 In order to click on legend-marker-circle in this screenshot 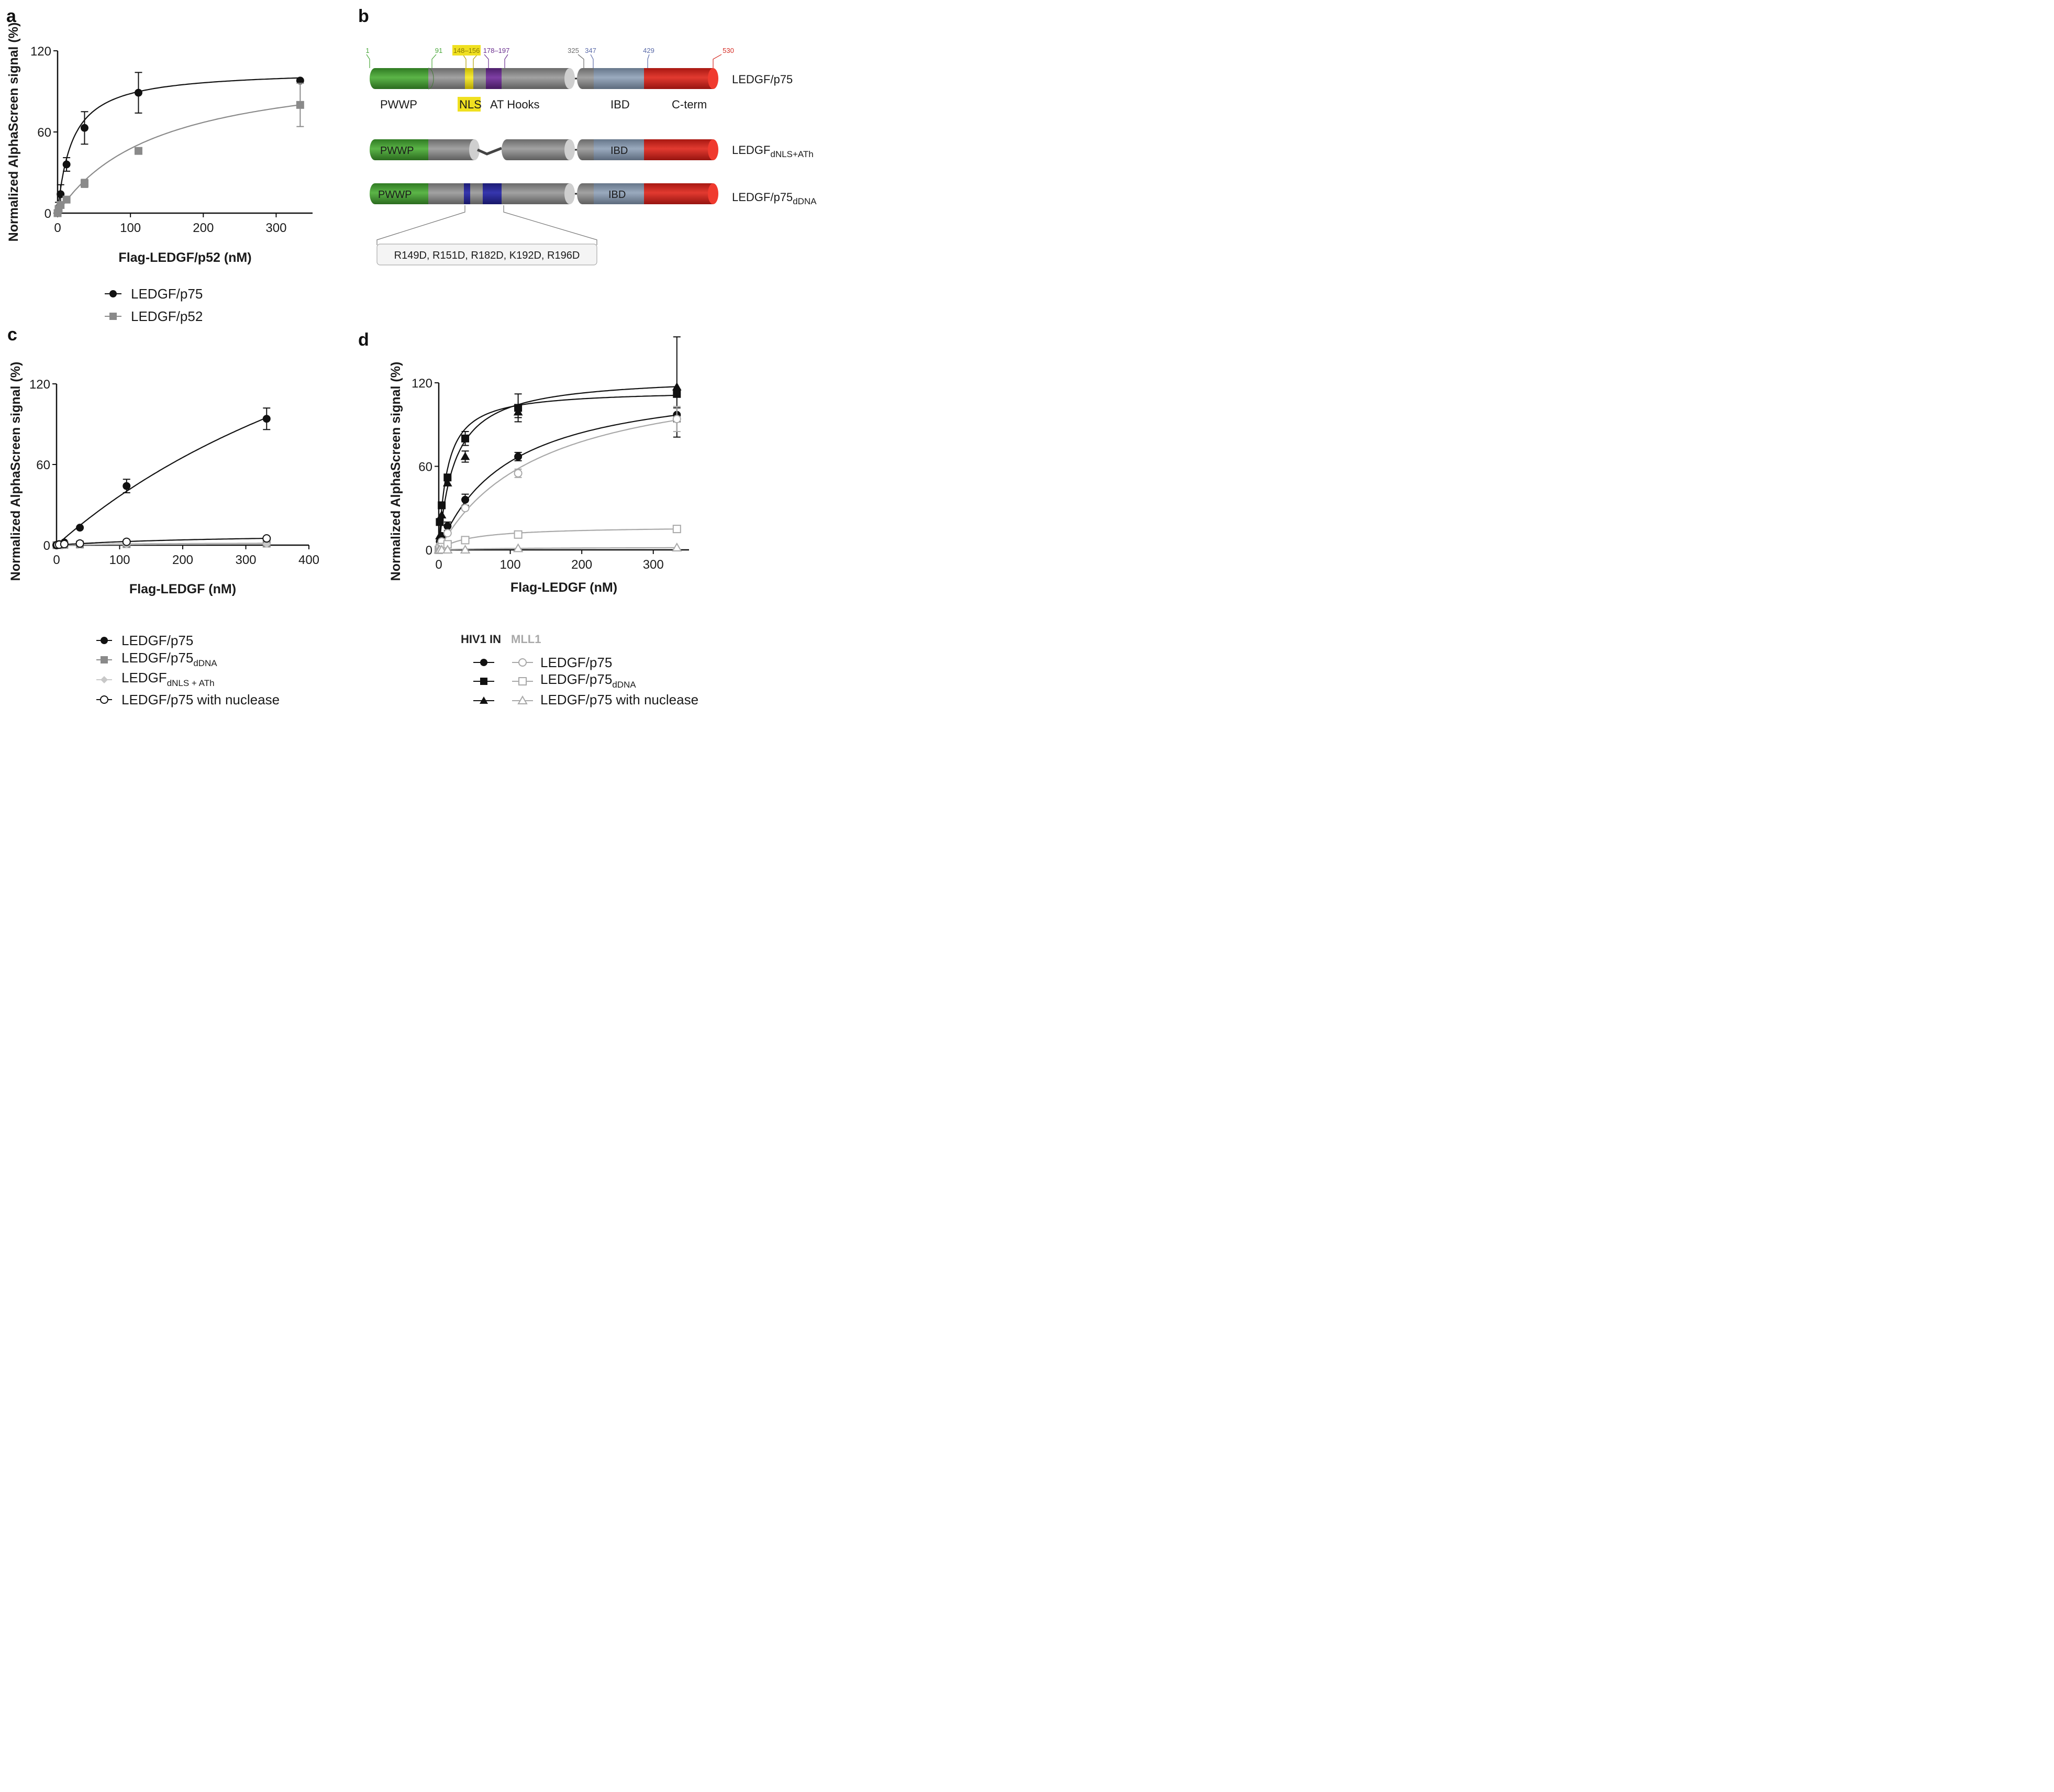, I will do `click(483, 662)`.